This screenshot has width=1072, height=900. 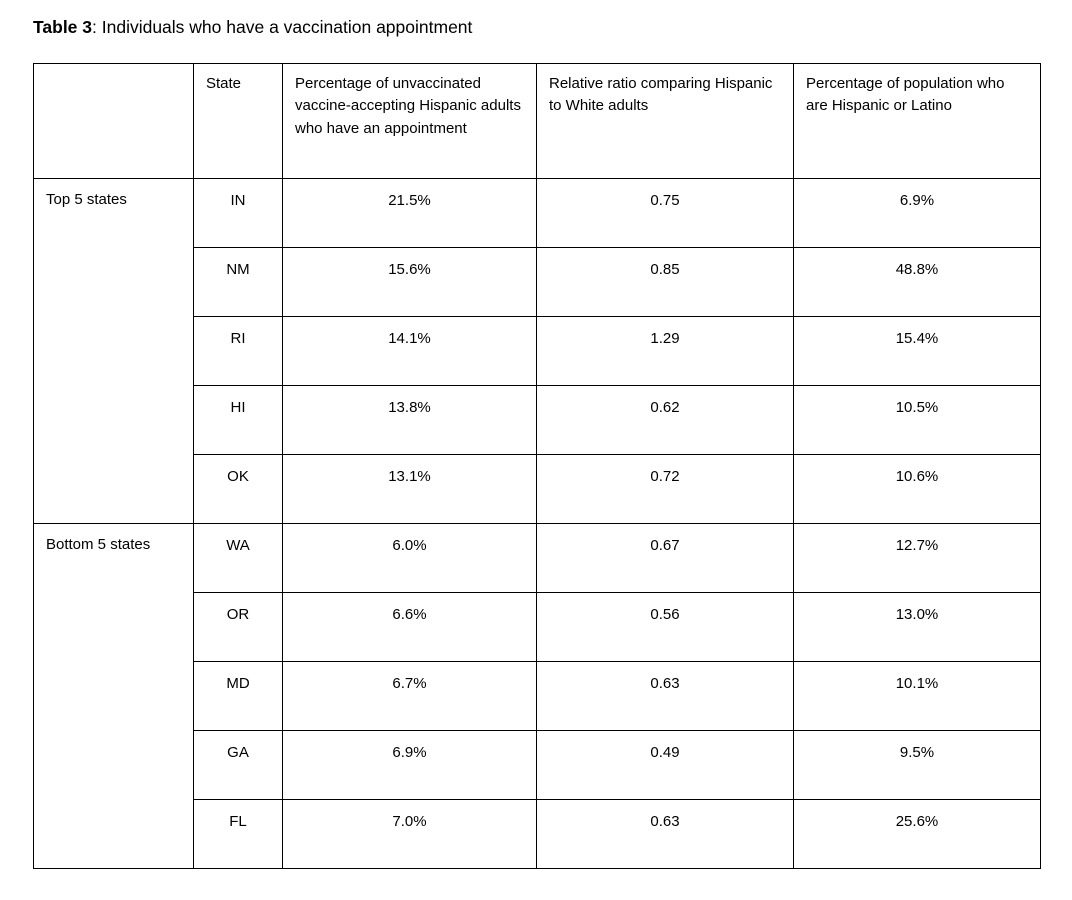 What do you see at coordinates (665, 557) in the screenshot?
I see `cell-relative-ratio: 0.67` at bounding box center [665, 557].